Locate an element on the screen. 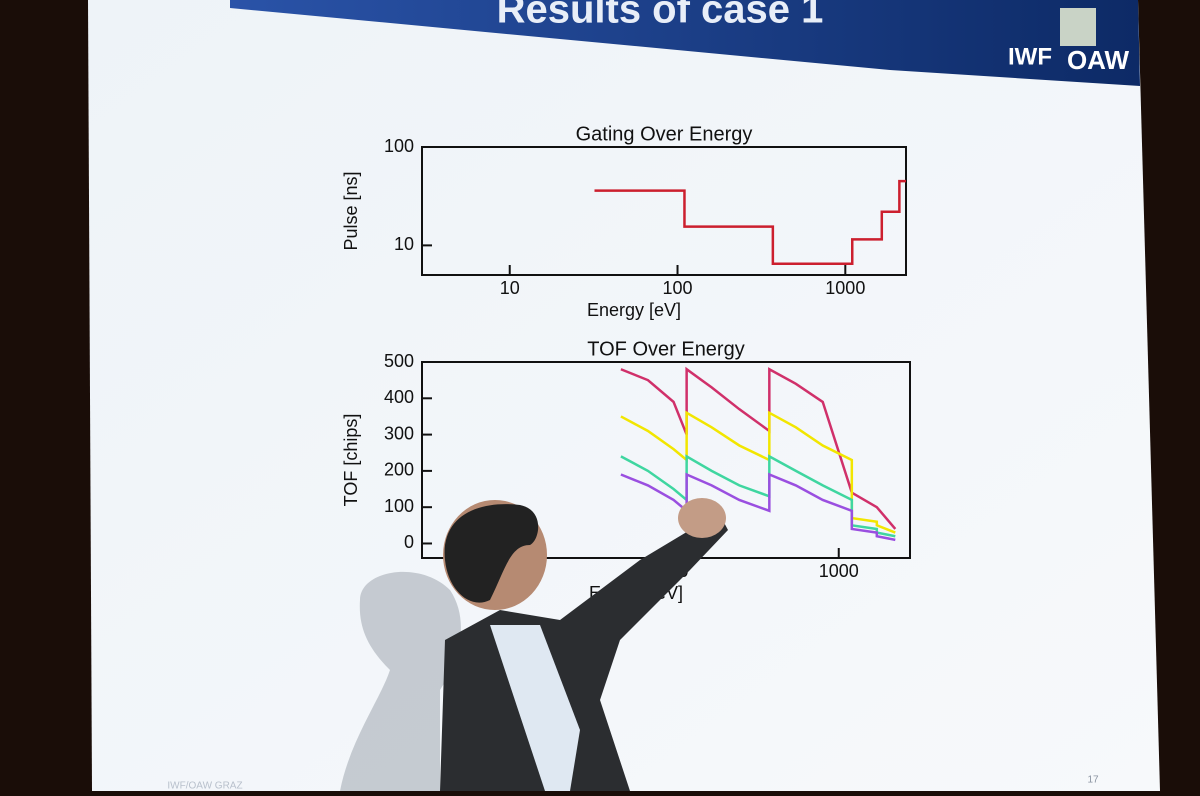 The image size is (1200, 796). page-number: 17 is located at coordinates (1093, 780).